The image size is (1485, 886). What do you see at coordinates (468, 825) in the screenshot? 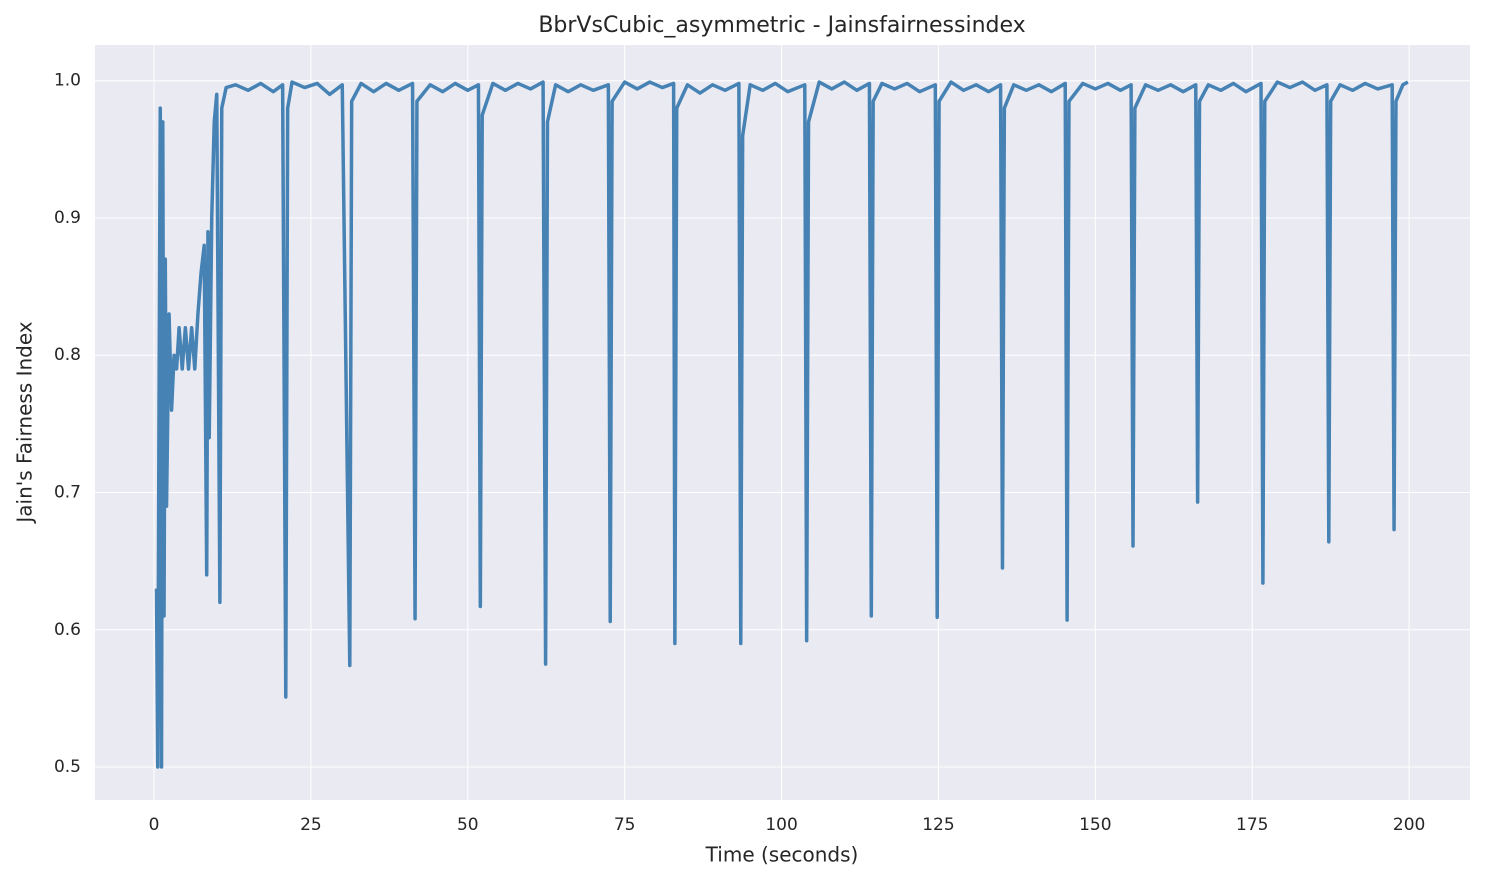
I see `x-tick-label: 50` at bounding box center [468, 825].